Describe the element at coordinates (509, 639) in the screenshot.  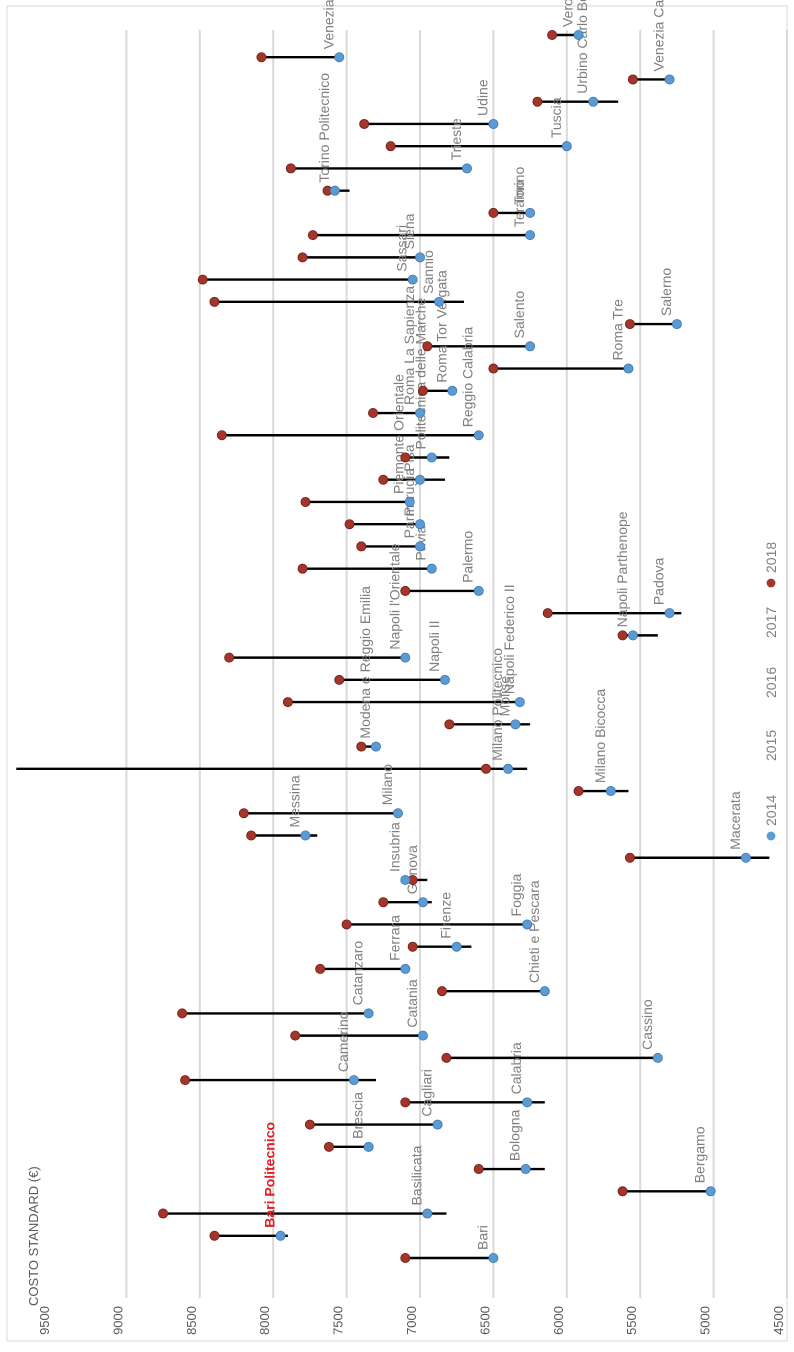
I see `category-label: Napoli Federico II` at that location.